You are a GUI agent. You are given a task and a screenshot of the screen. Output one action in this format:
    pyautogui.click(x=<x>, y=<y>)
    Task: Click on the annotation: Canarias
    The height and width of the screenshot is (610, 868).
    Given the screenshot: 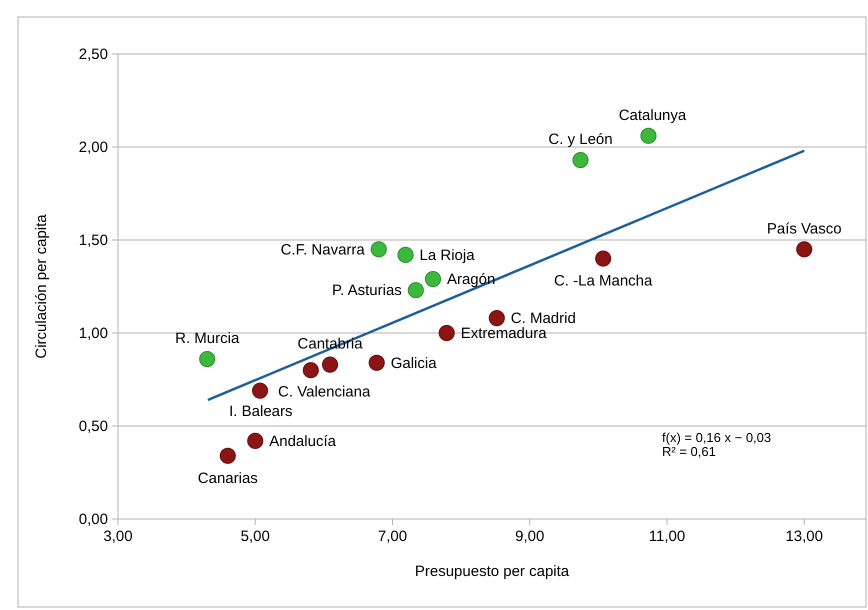 What is the action you would take?
    pyautogui.click(x=228, y=478)
    